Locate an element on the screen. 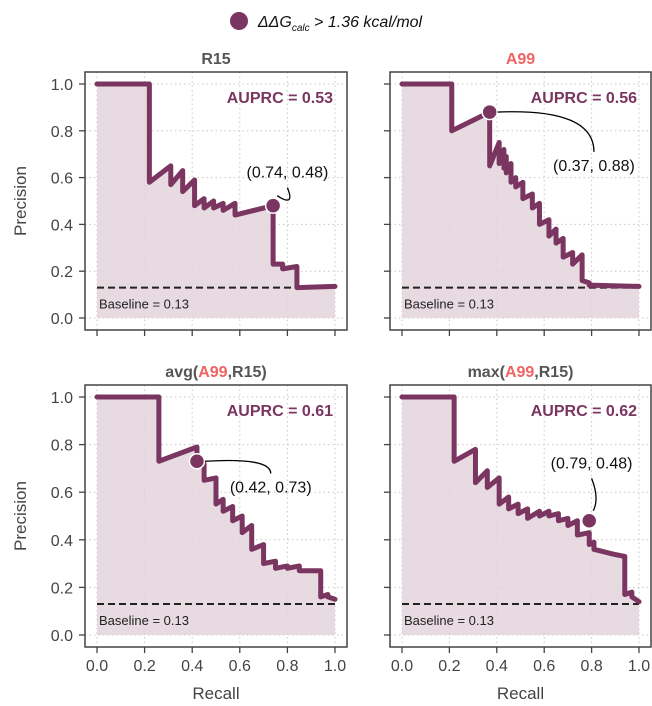  auprc-label: AUPRC = 0.61 is located at coordinates (280, 411).